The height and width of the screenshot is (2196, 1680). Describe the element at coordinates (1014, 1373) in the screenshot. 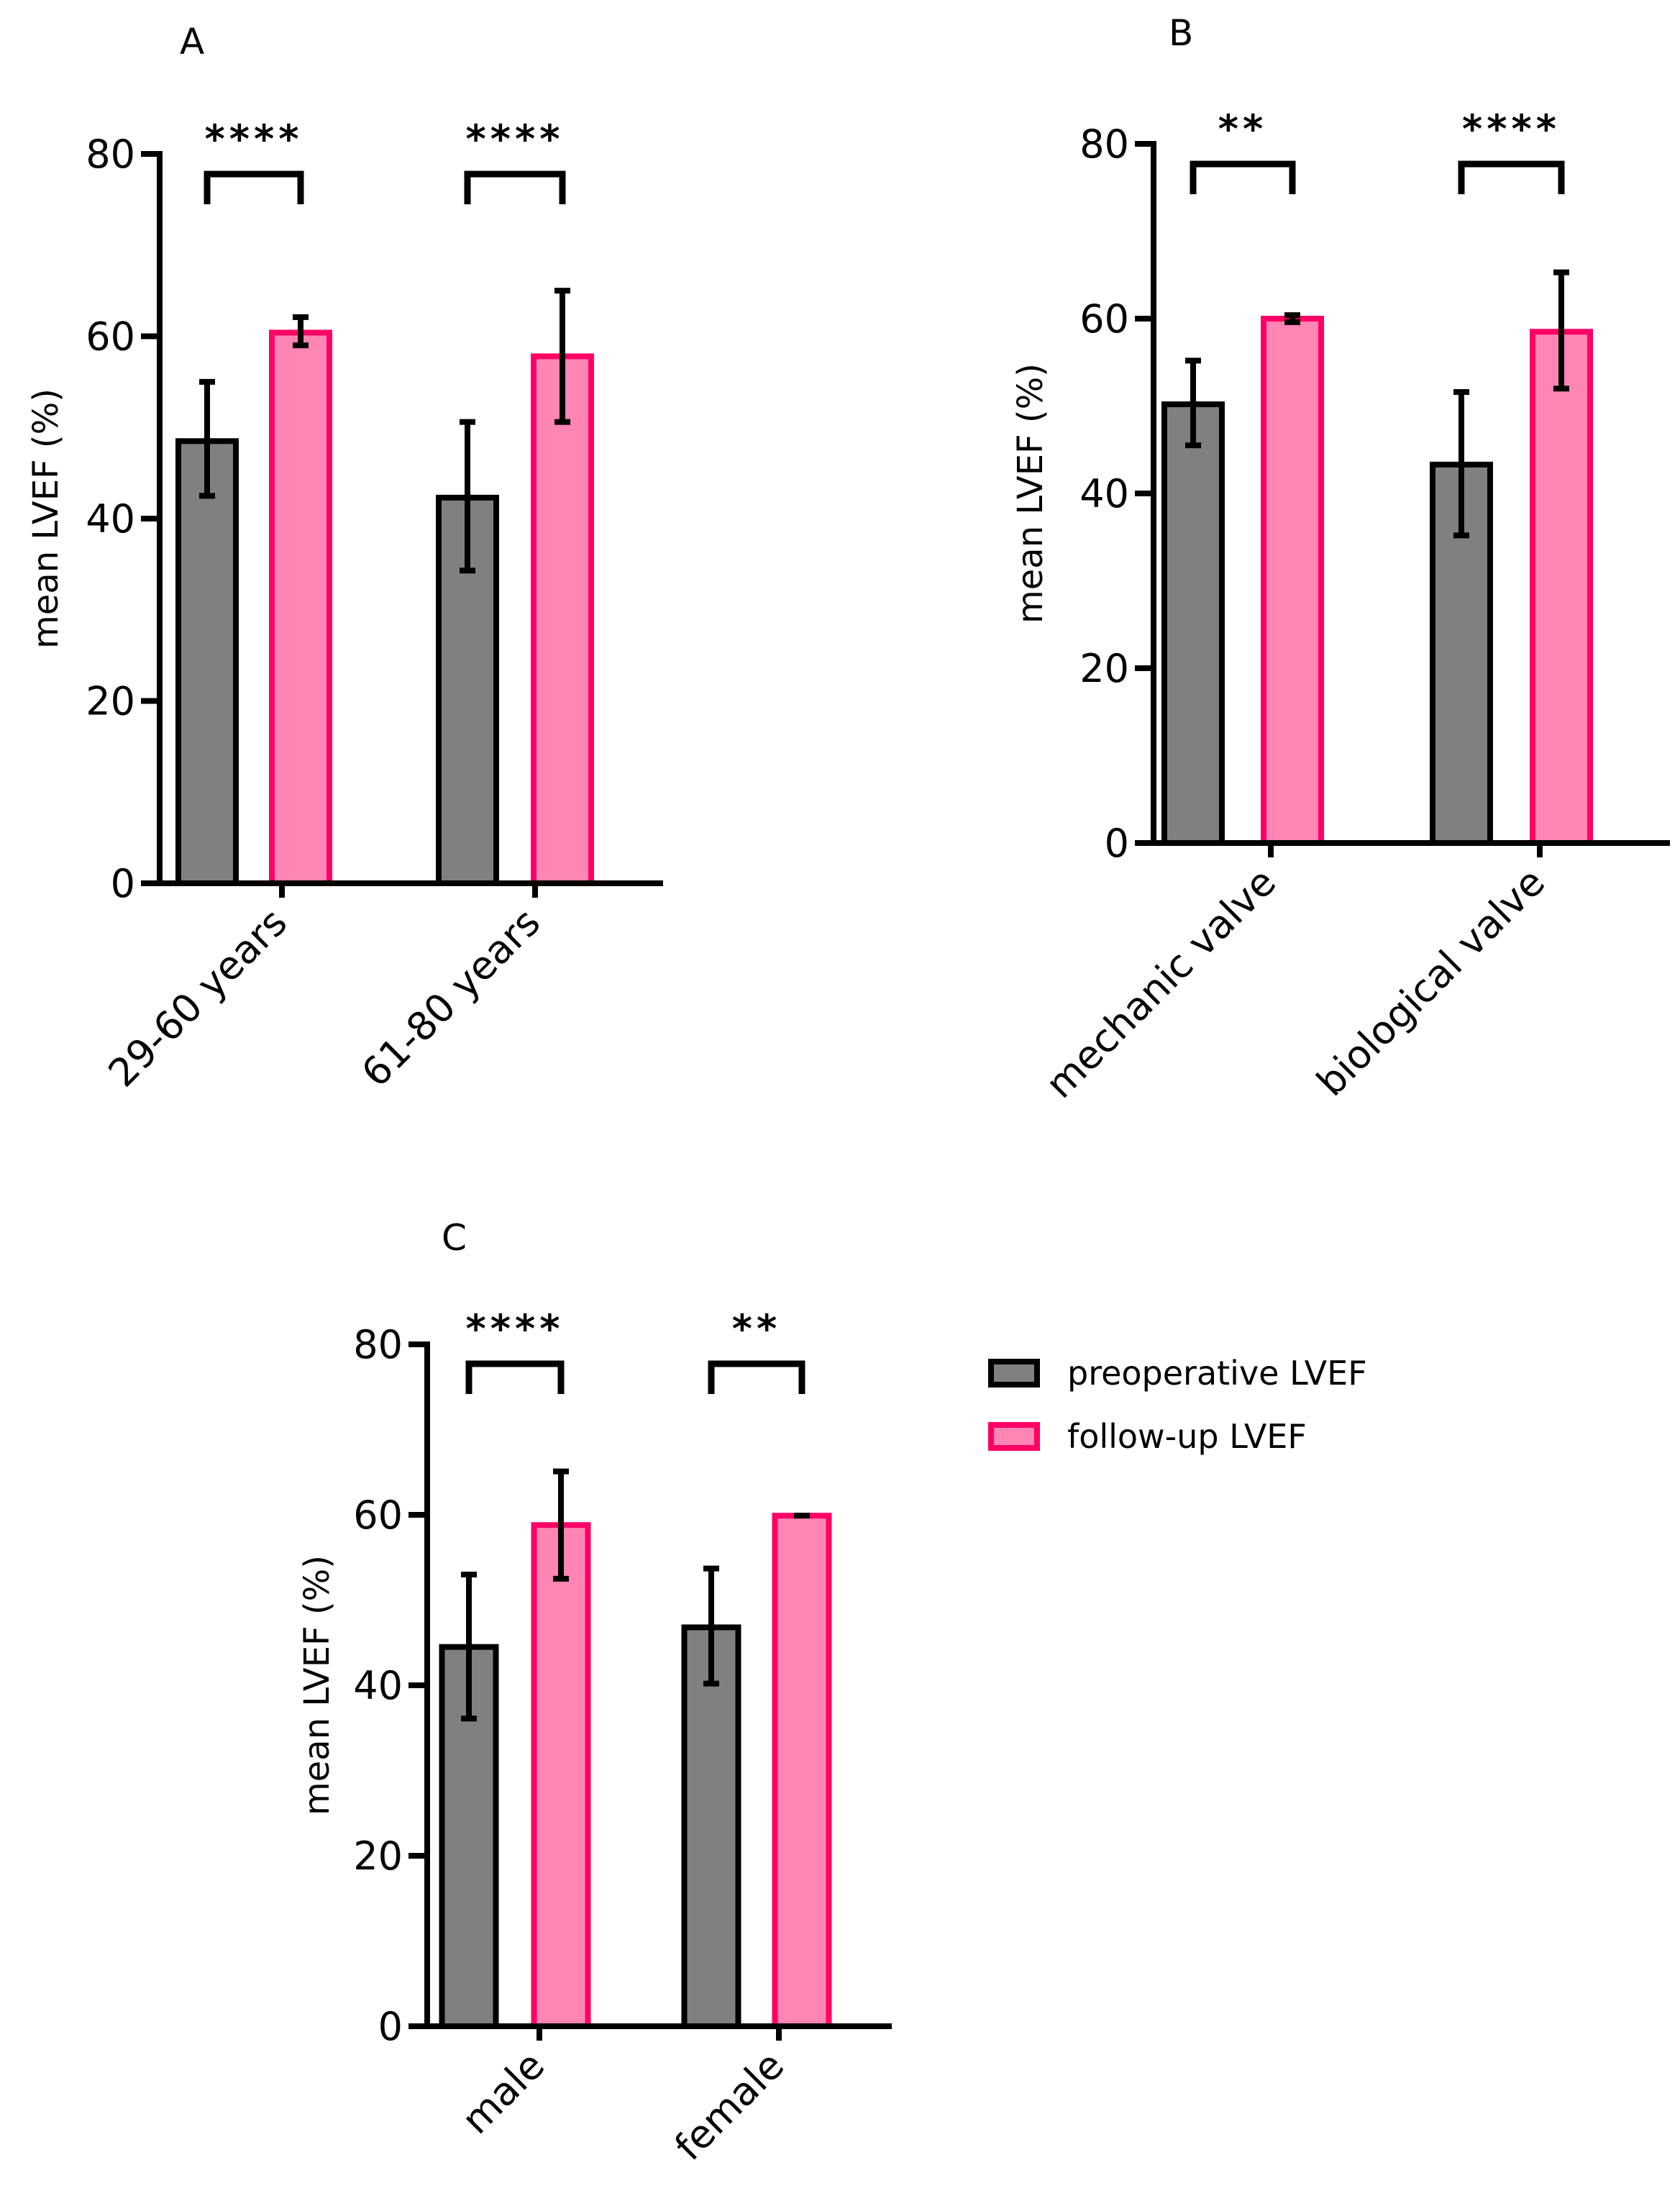

I see `legend-swatch-preoperative` at that location.